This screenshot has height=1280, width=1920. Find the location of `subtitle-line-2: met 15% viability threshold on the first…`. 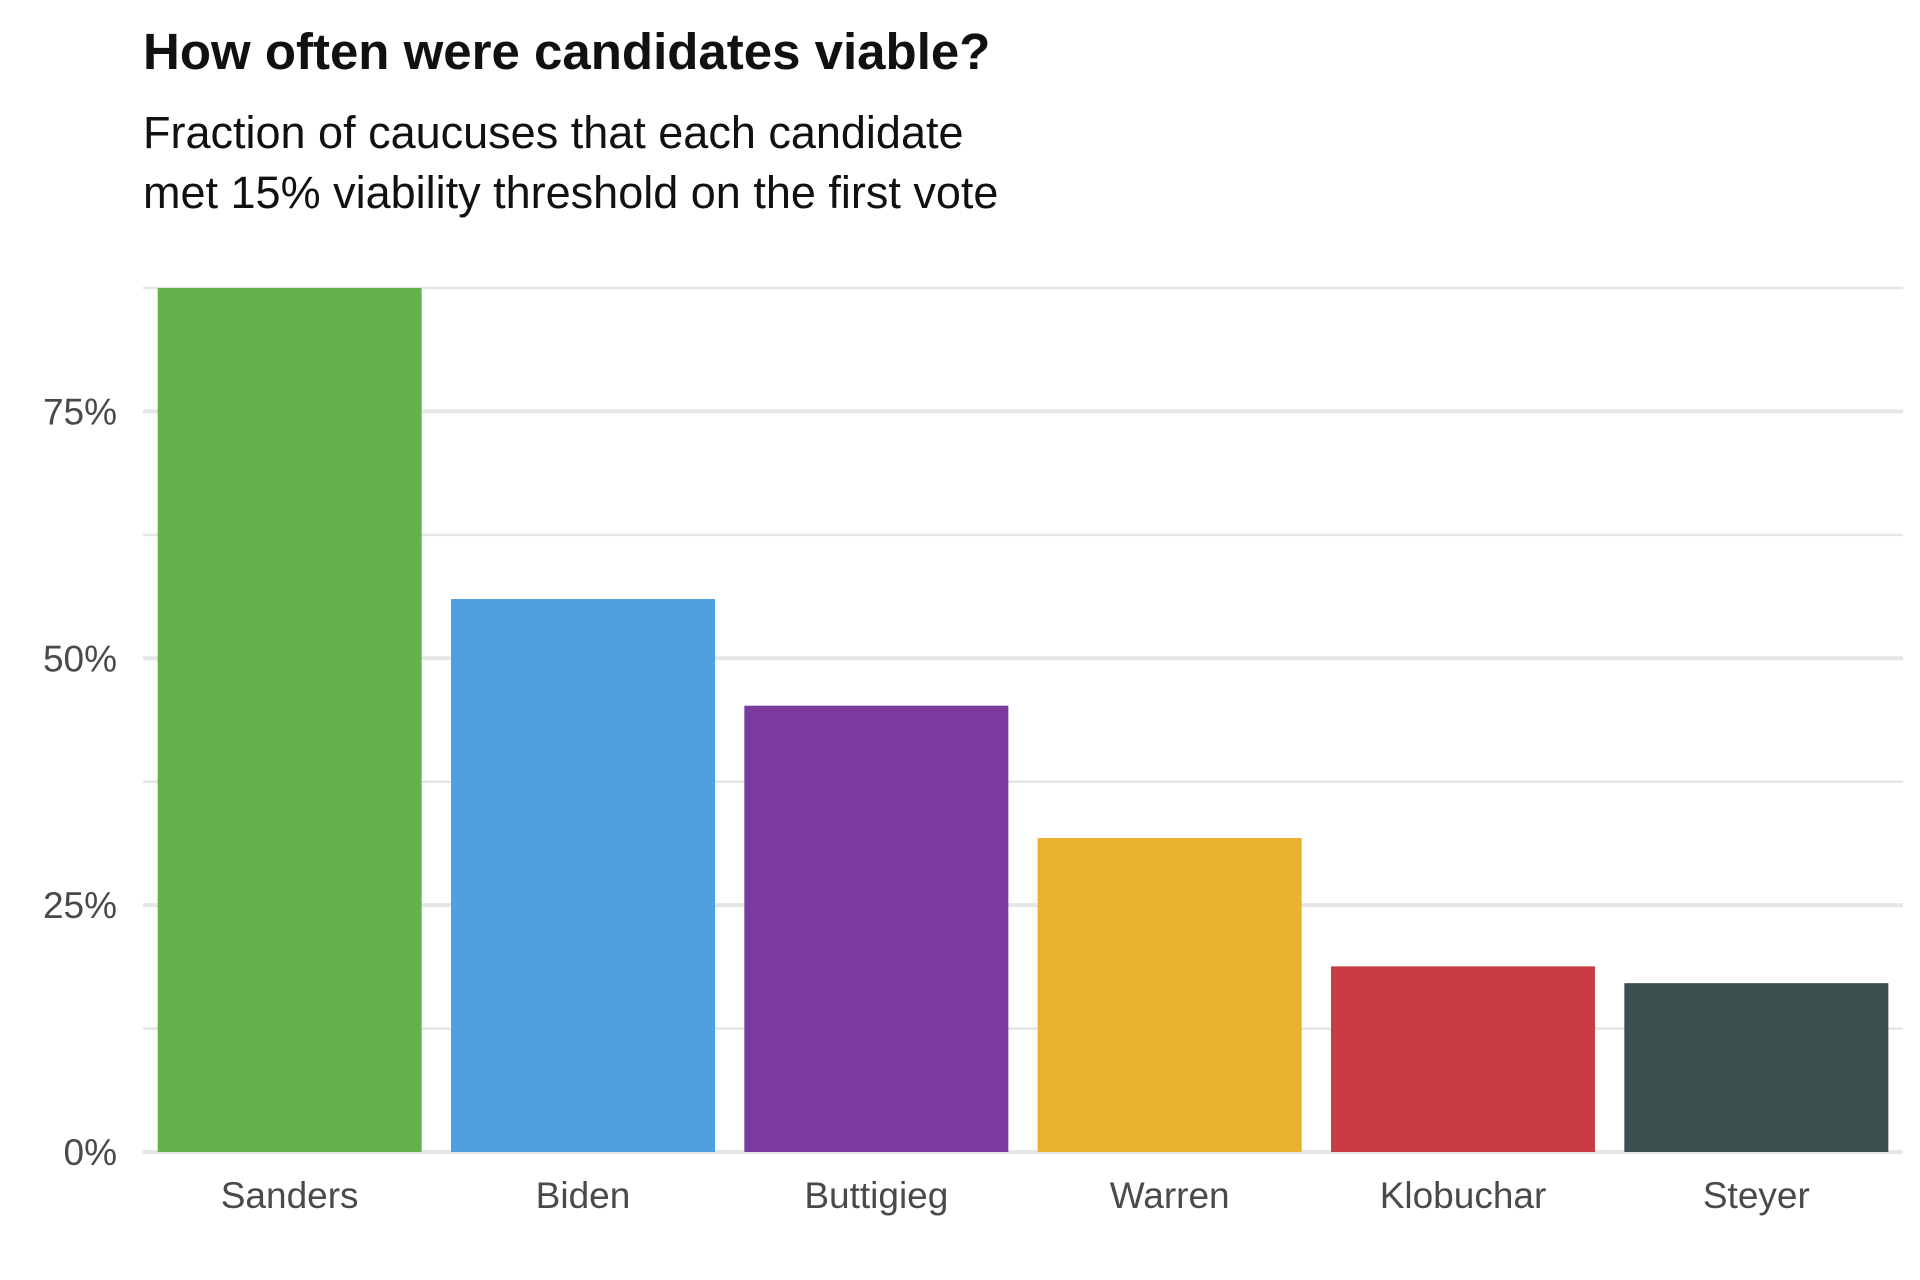

subtitle-line-2: met 15% viability threshold on the first… is located at coordinates (571, 192).